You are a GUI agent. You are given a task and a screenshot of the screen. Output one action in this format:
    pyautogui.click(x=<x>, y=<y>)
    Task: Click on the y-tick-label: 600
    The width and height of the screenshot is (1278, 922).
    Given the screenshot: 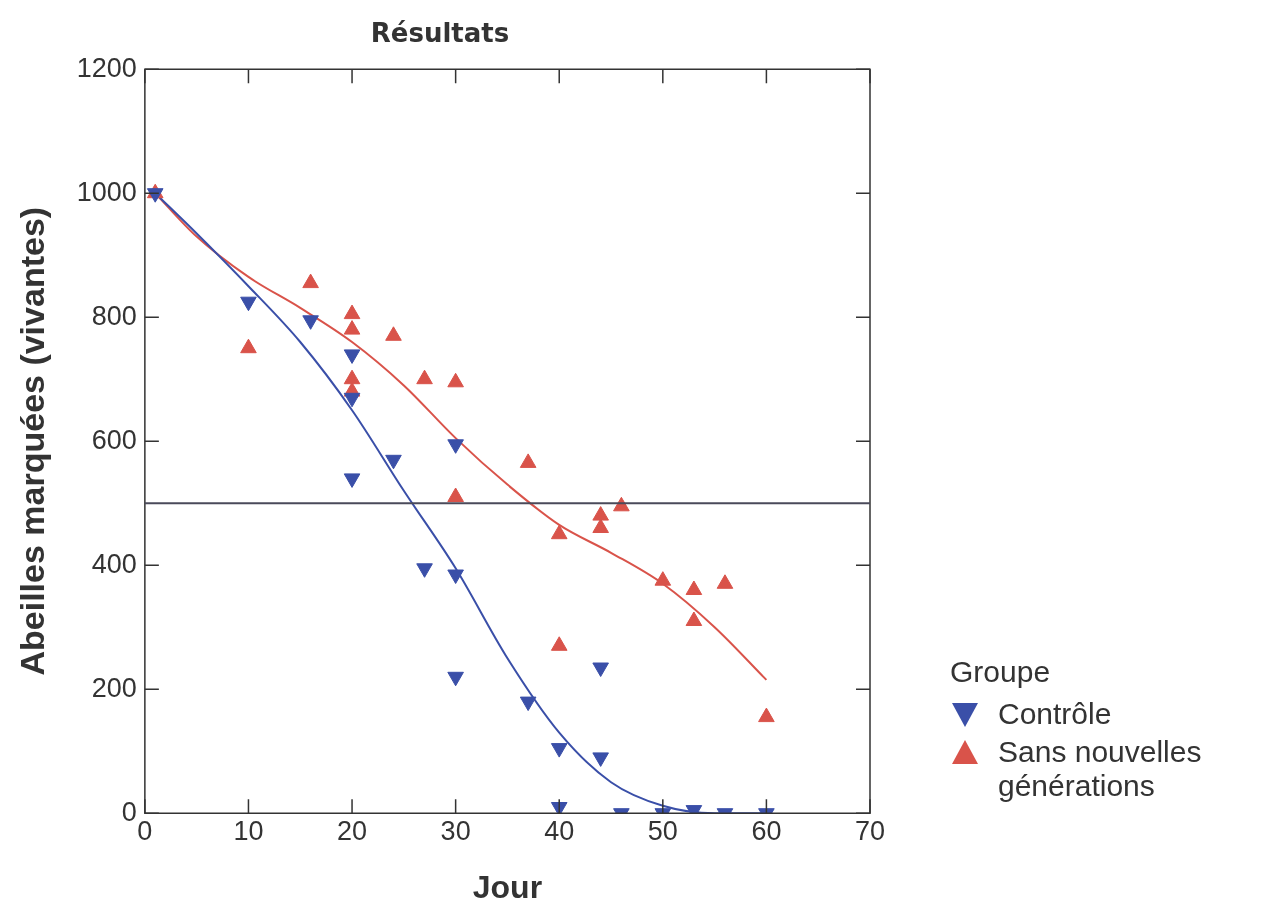 What is the action you would take?
    pyautogui.click(x=114, y=439)
    